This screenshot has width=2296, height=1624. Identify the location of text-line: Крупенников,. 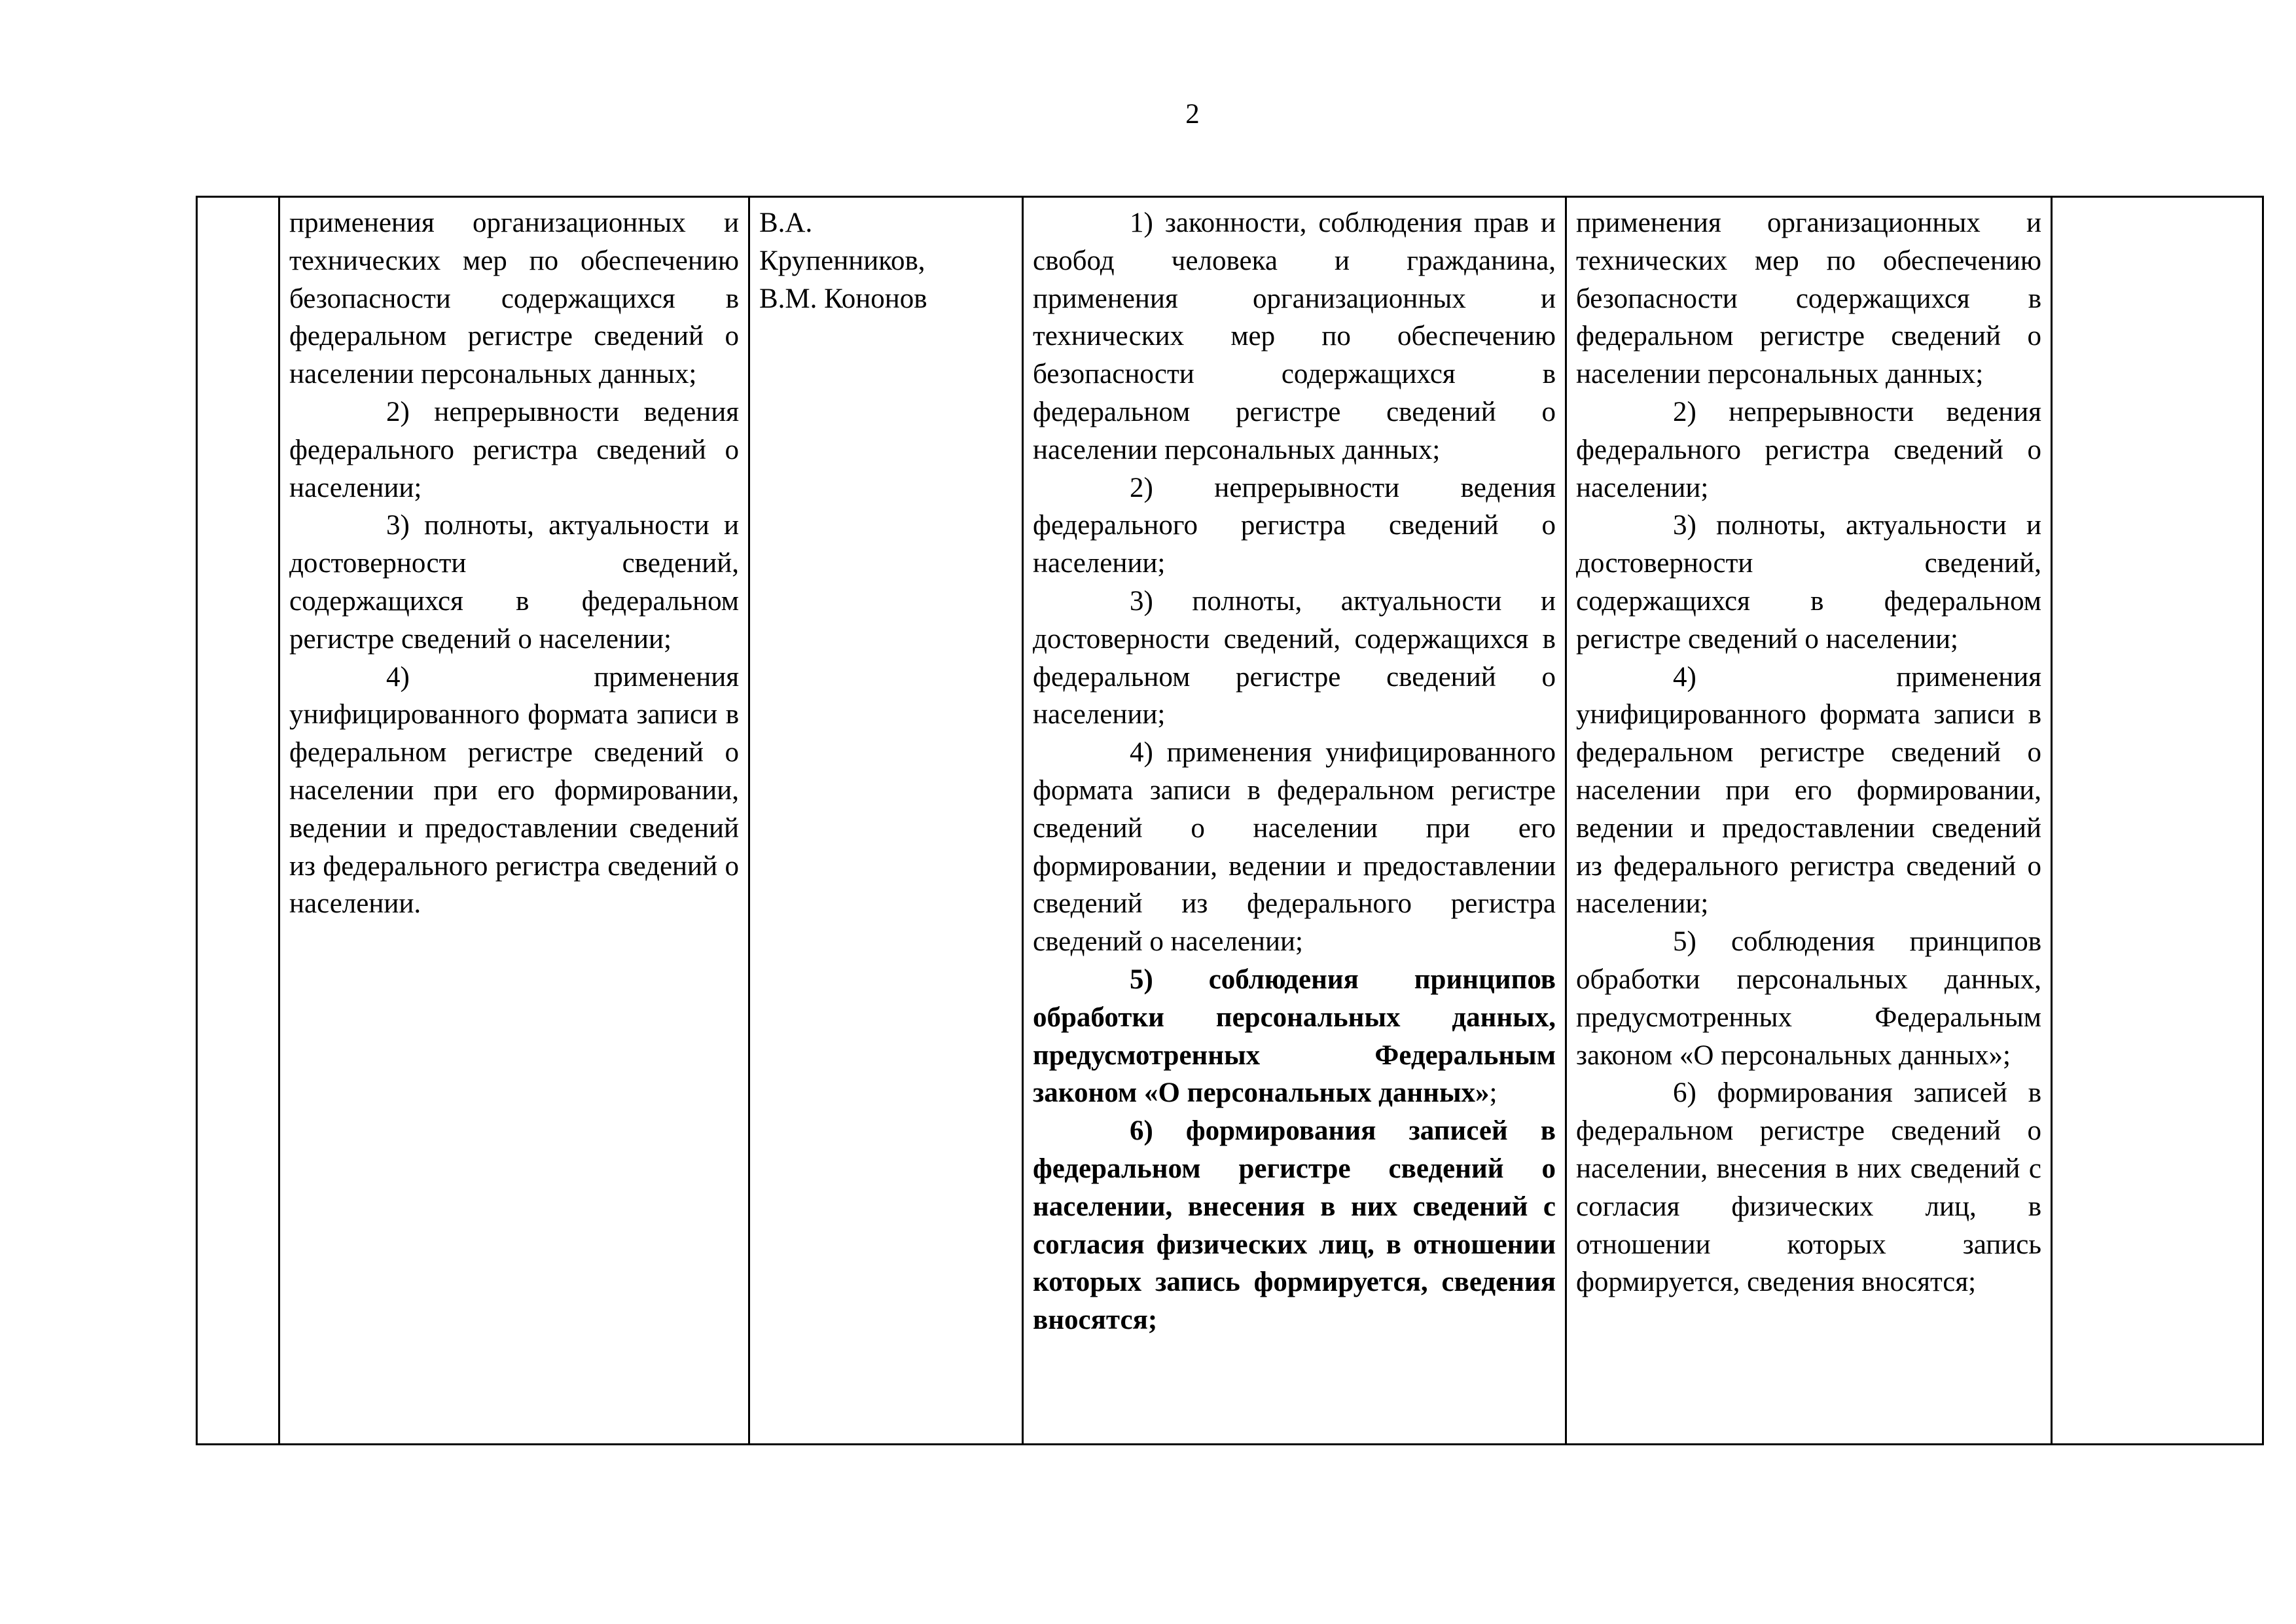
(842, 260).